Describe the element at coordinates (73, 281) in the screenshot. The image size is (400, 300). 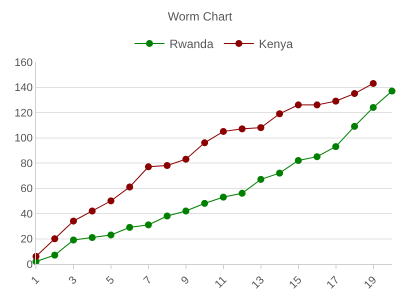
I see `x-tick-label: 3` at that location.